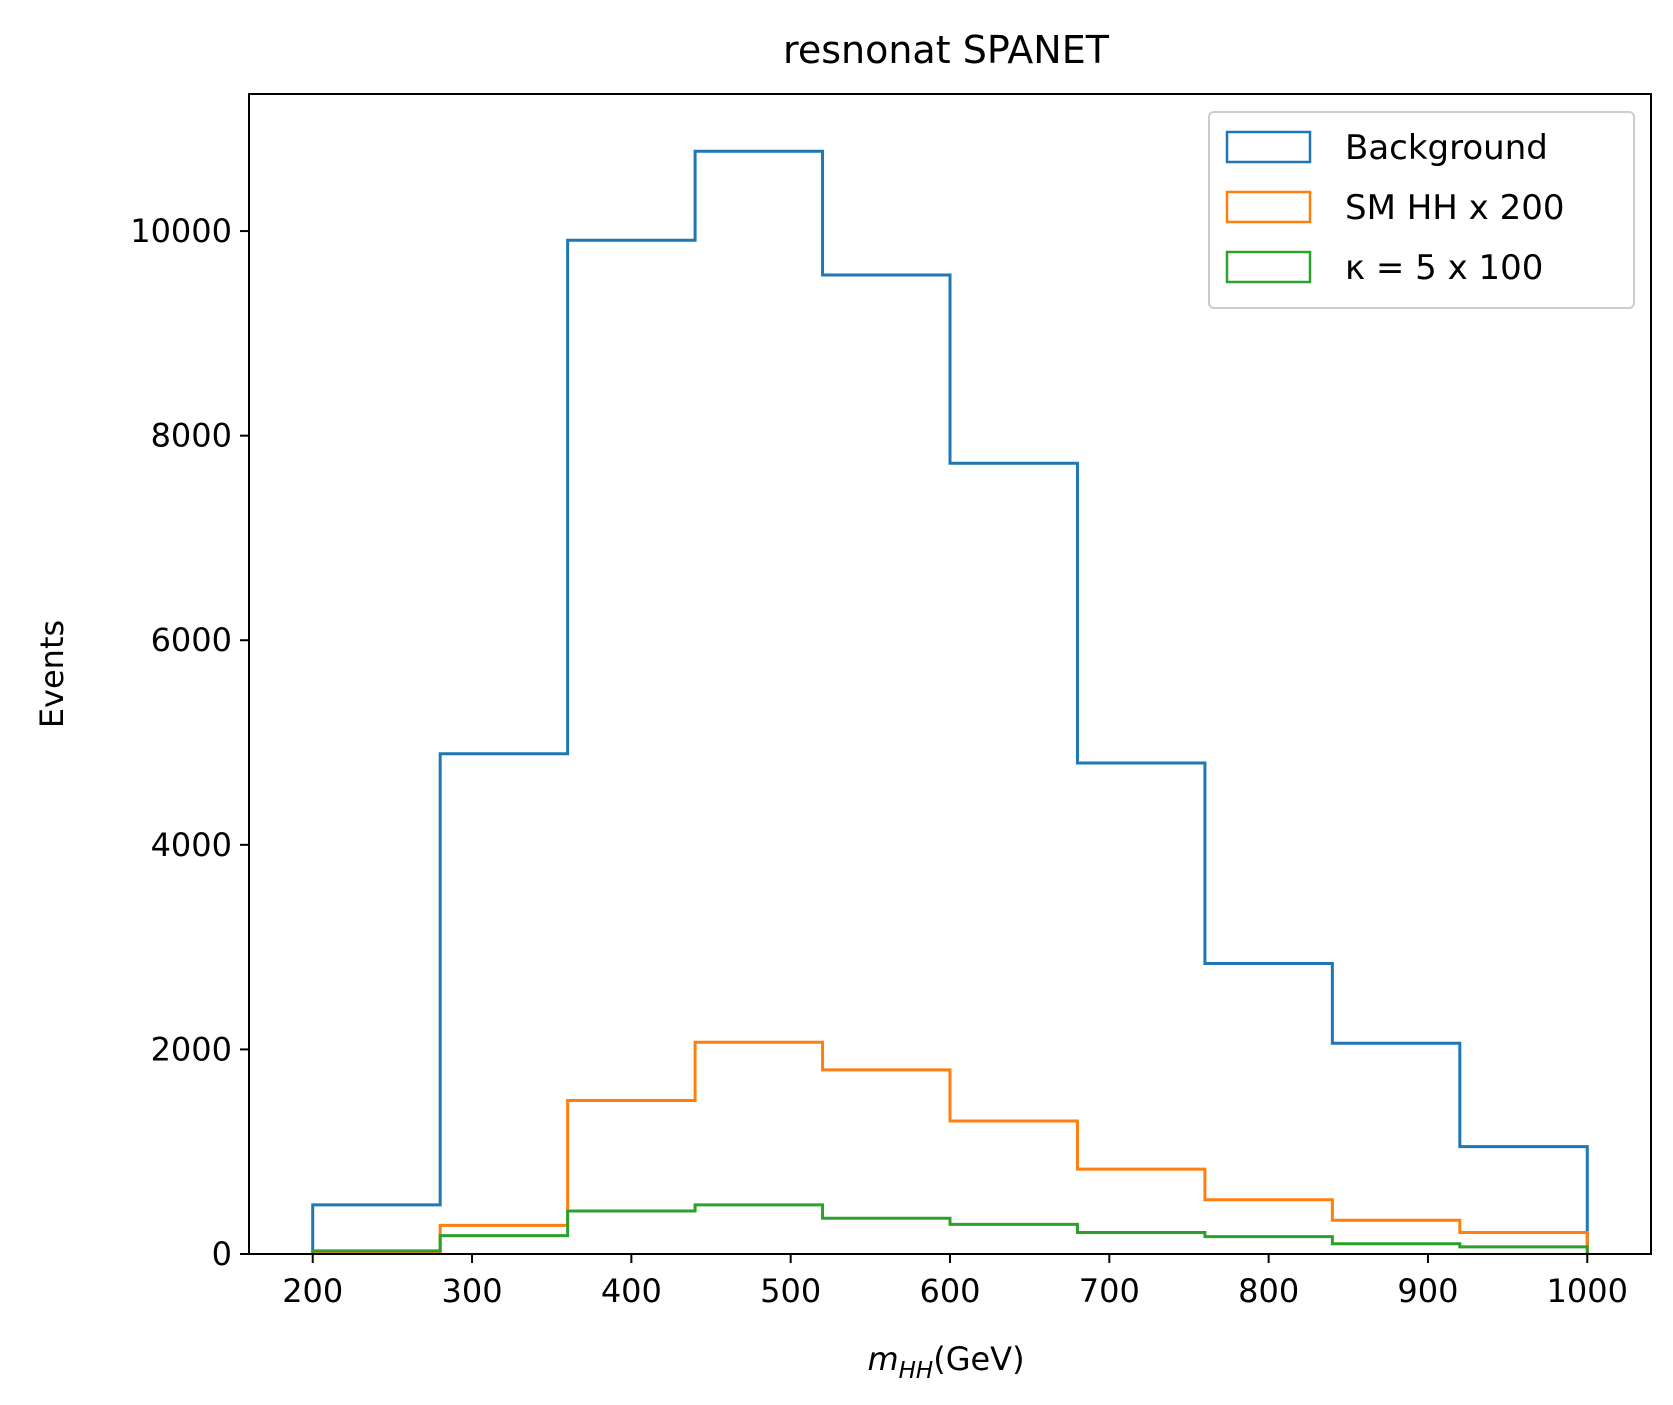 The image size is (1673, 1405). I want to click on y-axis-ticks: 0 2000 4000 6000 8000 10000, so click(189, 742).